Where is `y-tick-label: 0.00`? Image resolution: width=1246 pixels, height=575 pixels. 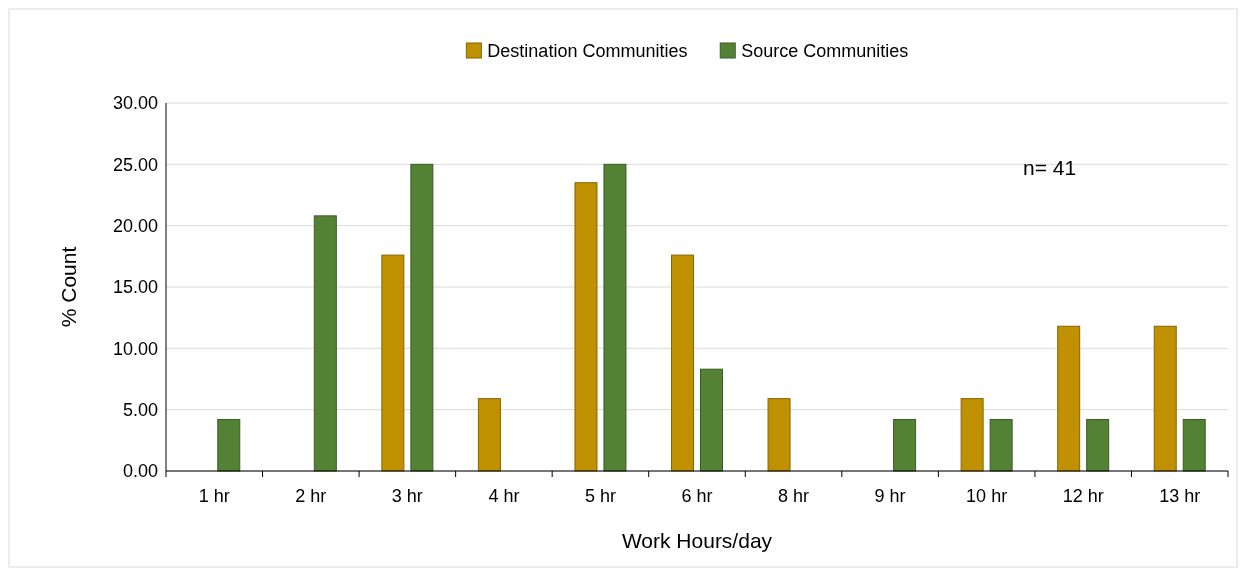
y-tick-label: 0.00 is located at coordinates (140, 471).